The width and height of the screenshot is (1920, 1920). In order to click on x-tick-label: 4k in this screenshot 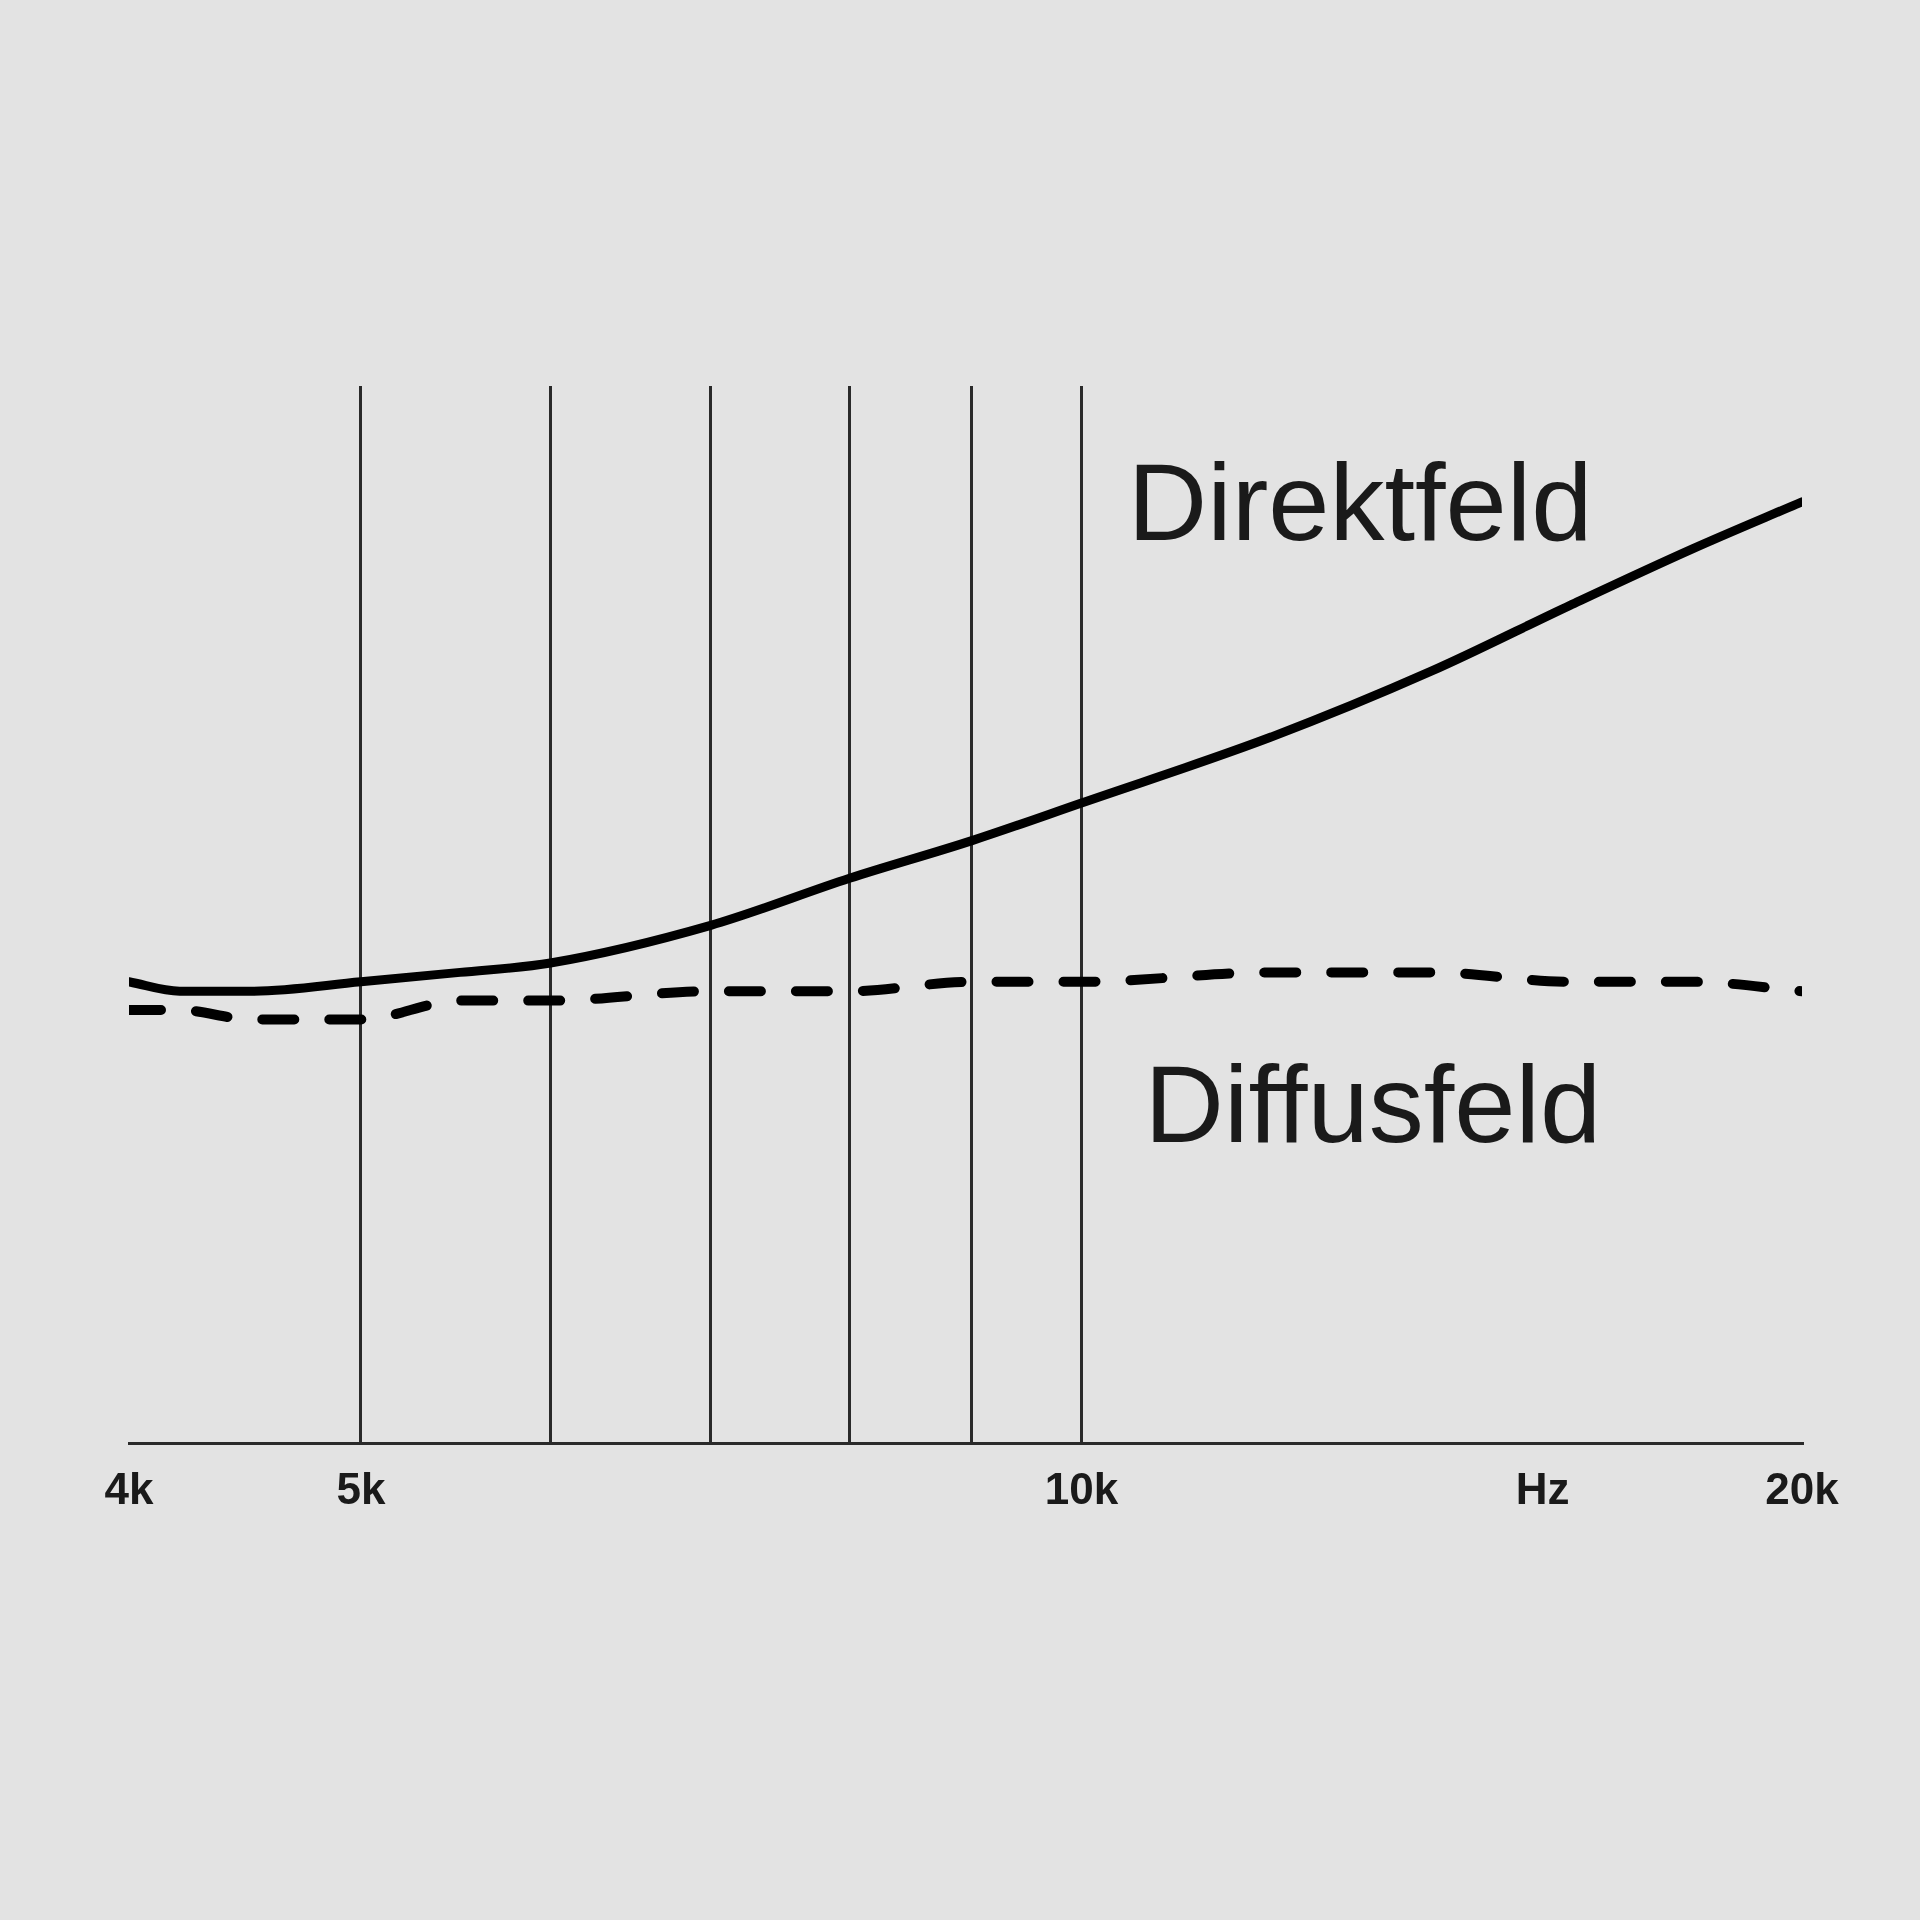, I will do `click(129, 1488)`.